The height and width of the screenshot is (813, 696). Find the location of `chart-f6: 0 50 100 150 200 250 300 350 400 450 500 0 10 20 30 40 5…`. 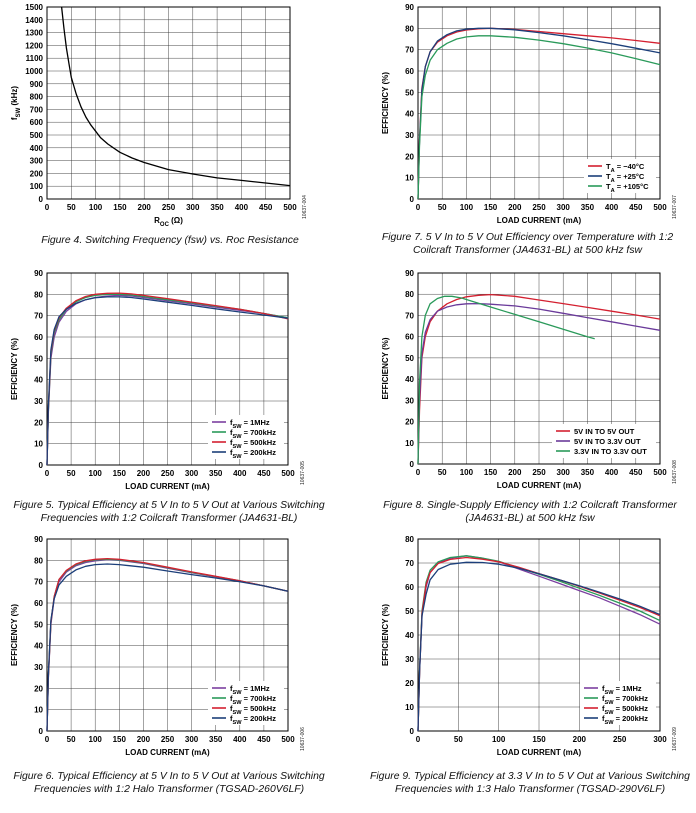

chart-f6: 0 50 100 150 200 250 300 350 400 450 500 0 10 20 30 40 5… is located at coordinates (158, 646).